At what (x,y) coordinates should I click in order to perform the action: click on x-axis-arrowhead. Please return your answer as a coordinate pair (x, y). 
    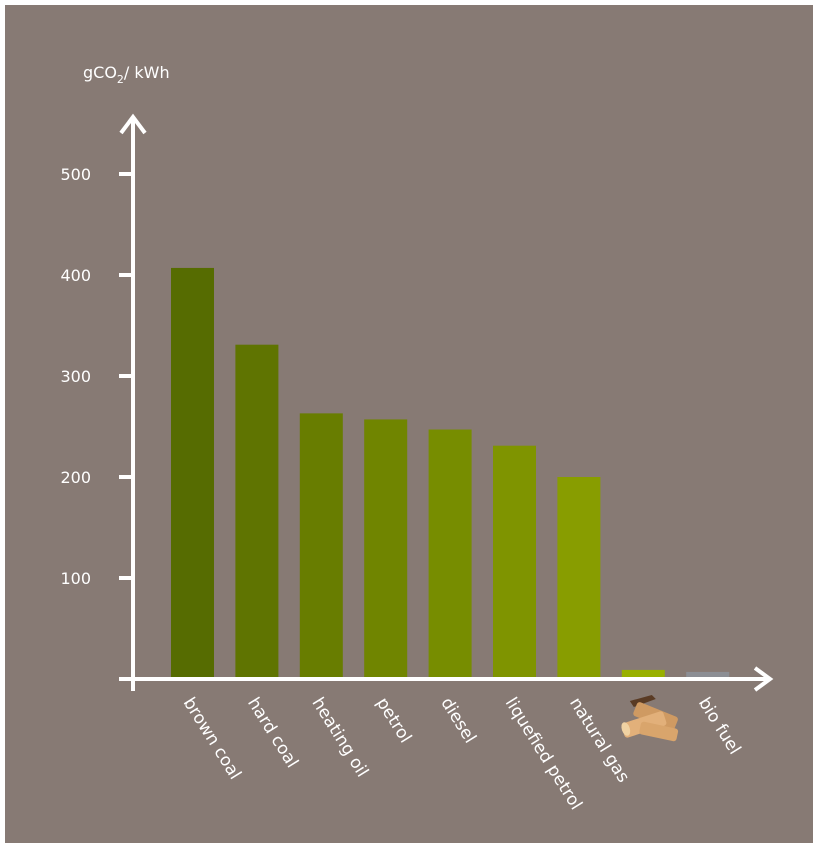
    Looking at the image, I should click on (763, 679).